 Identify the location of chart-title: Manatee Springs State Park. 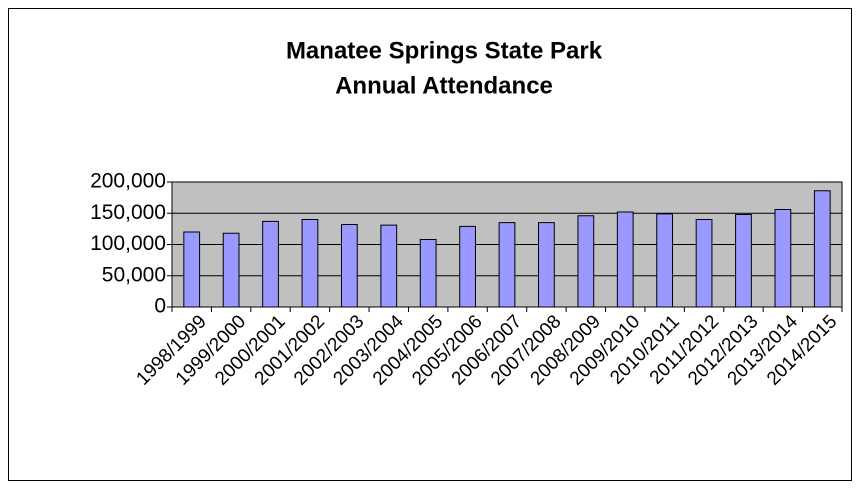
(444, 50).